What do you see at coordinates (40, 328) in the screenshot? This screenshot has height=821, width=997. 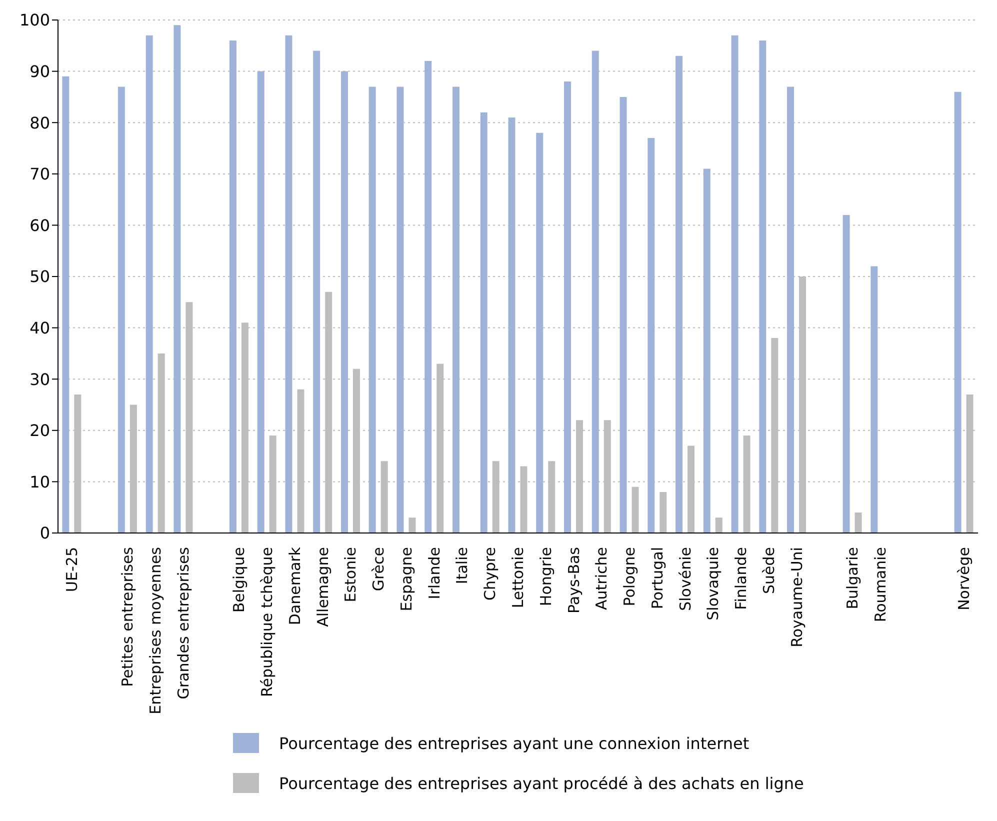 I see `y-tick-label: 40` at bounding box center [40, 328].